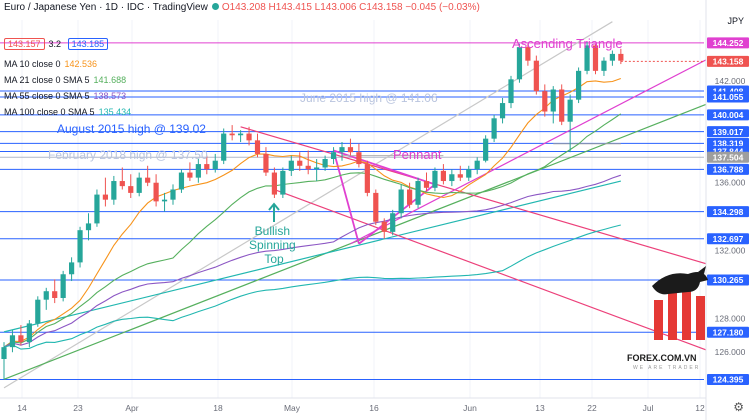 Image resolution: width=750 pixels, height=420 pixels. I want to click on annotation-august-2015-high: August 2015 high @ 139.02, so click(131, 129).